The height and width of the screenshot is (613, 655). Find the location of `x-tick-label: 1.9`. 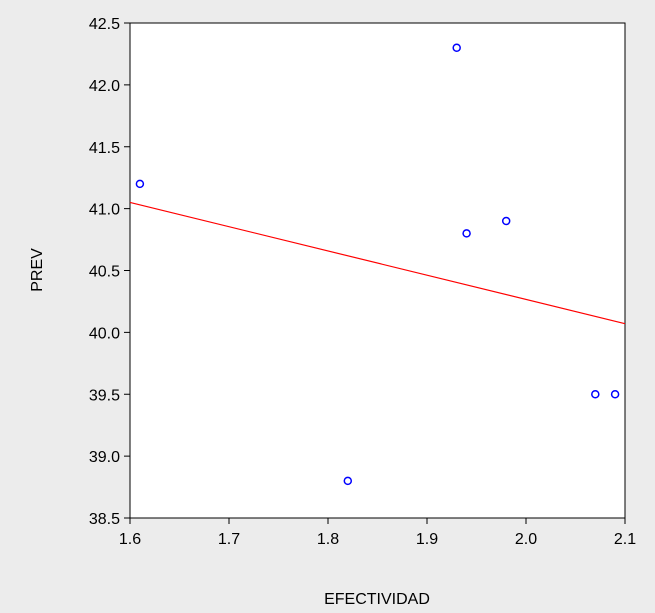

x-tick-label: 1.9 is located at coordinates (427, 539).